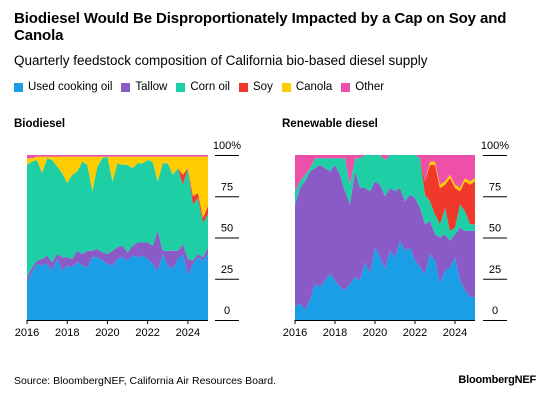 This screenshot has width=550, height=401. What do you see at coordinates (385, 193) in the screenshot?
I see `area-soy` at bounding box center [385, 193].